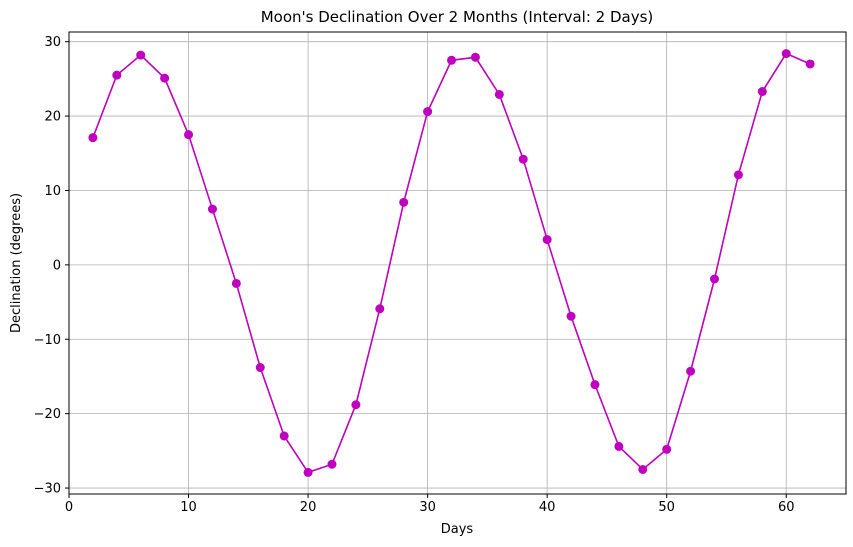 The image size is (853, 547). I want to click on y-axis-label: Declination (degrees), so click(16, 263).